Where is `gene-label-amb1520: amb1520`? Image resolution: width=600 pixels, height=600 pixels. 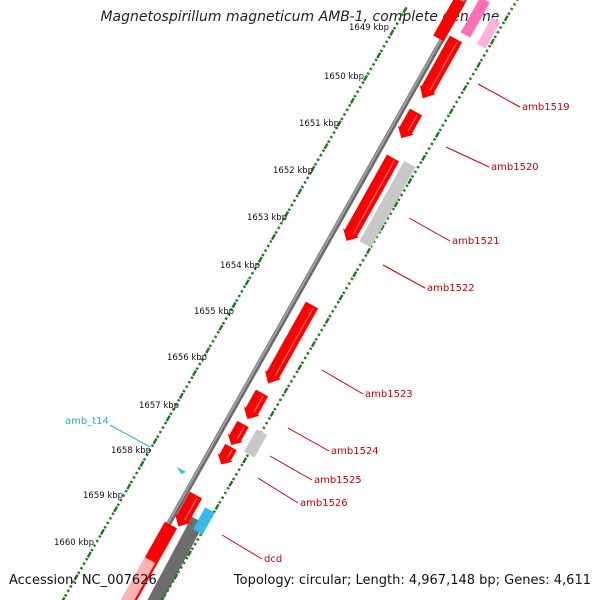
gene-label-amb1520: amb1520 is located at coordinates (515, 167).